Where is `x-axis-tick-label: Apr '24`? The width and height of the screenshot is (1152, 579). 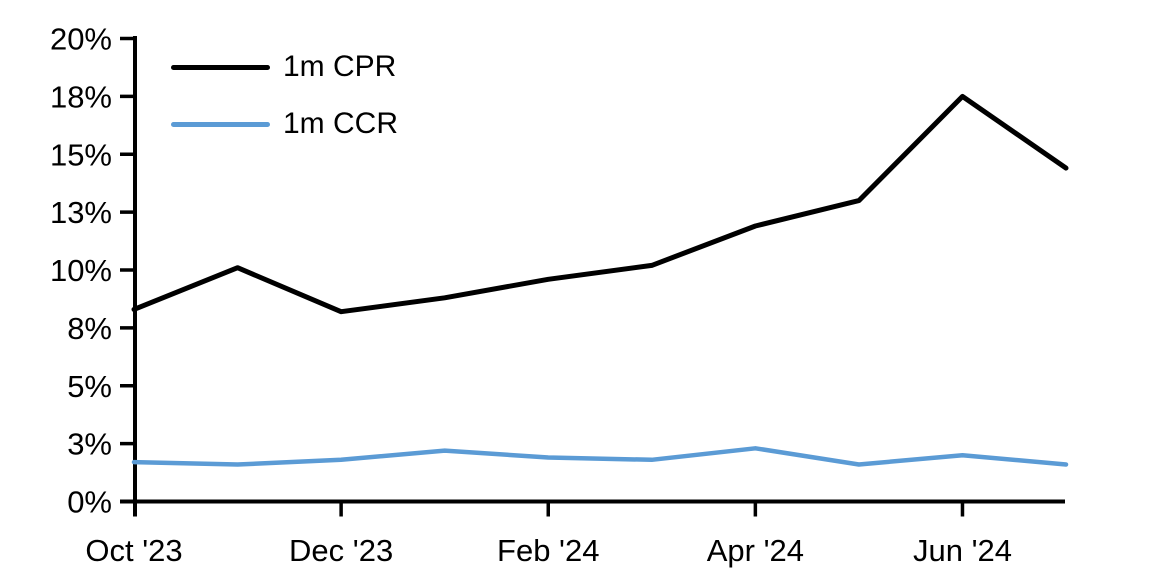 x-axis-tick-label: Apr '24 is located at coordinates (755, 550).